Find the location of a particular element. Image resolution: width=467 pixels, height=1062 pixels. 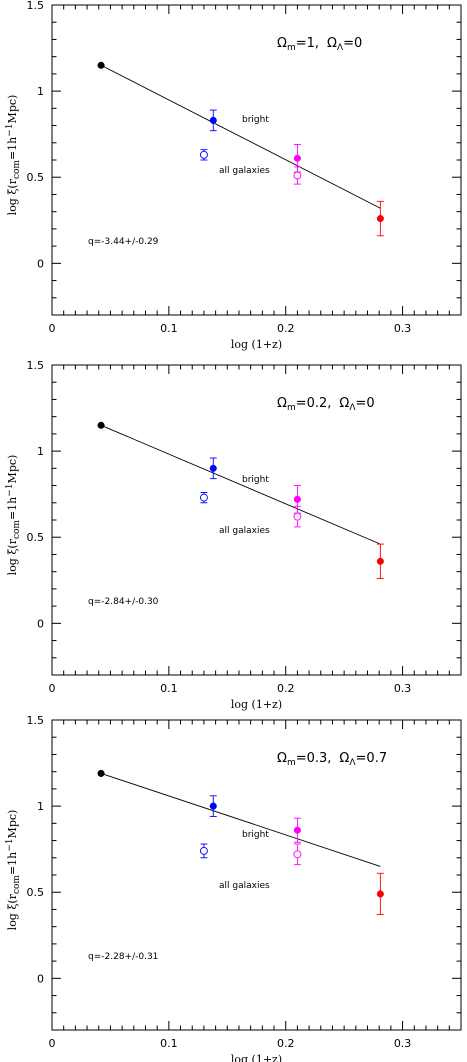

slope-label: q=-3.44+/-0.29 is located at coordinates (123, 242).